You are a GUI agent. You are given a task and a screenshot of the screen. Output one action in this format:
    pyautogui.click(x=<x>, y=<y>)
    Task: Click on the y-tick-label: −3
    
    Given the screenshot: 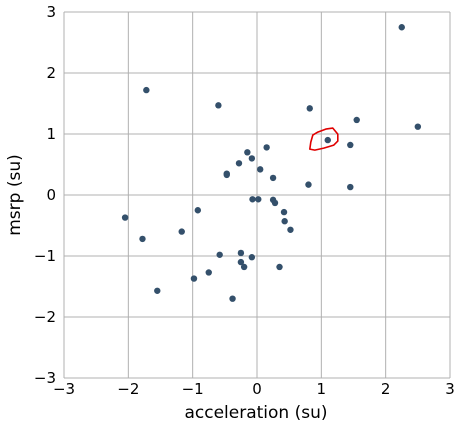 What is the action you would take?
    pyautogui.click(x=45, y=378)
    